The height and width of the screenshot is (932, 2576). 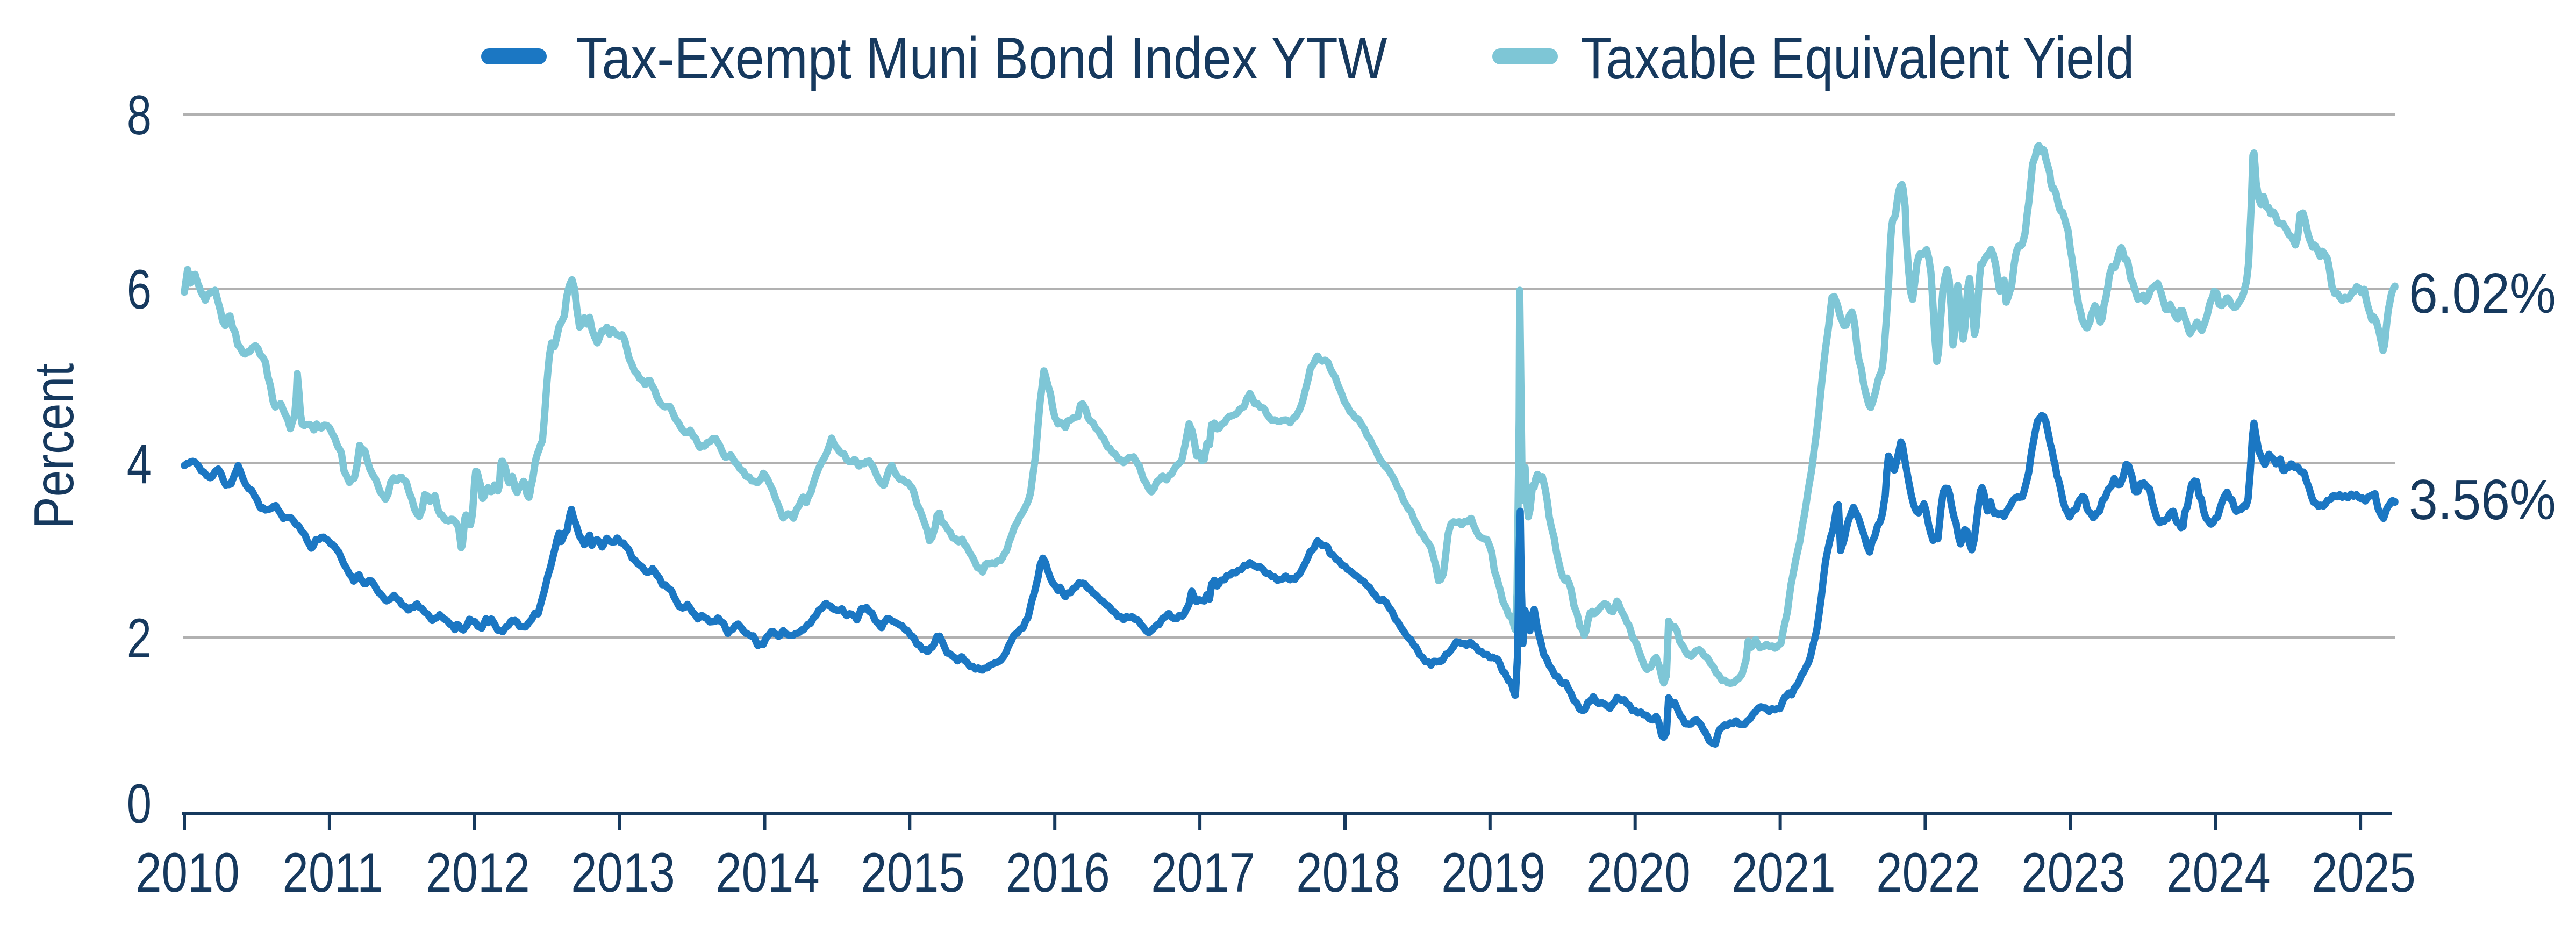 What do you see at coordinates (1493, 873) in the screenshot?
I see `svg-text: 2019` at bounding box center [1493, 873].